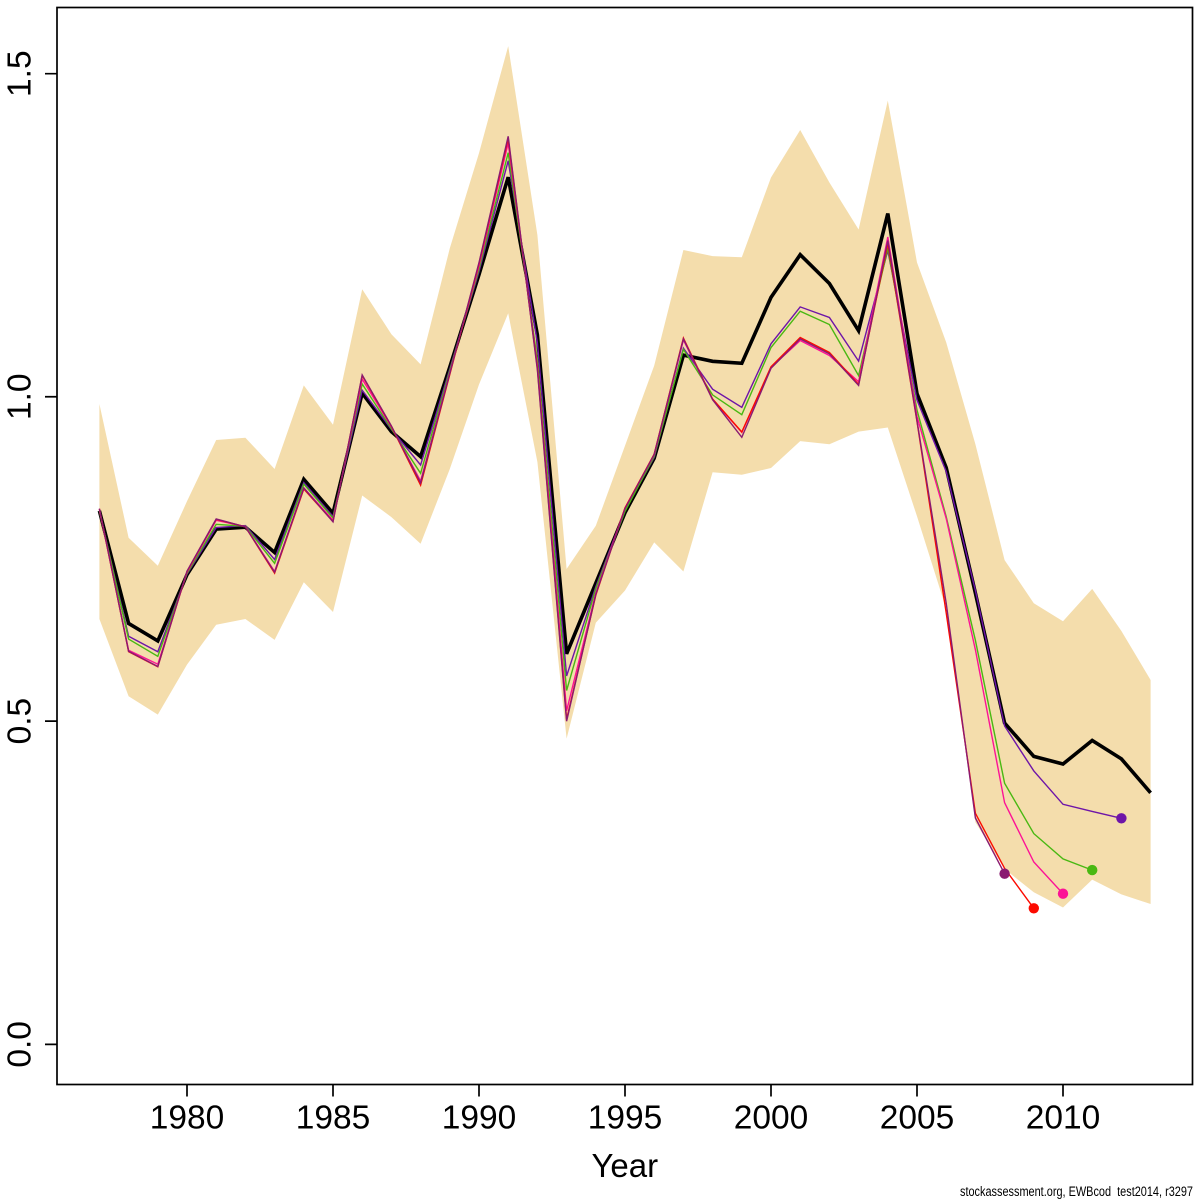  What do you see at coordinates (20, 73) in the screenshot?
I see `svg-text: 1.5` at bounding box center [20, 73].